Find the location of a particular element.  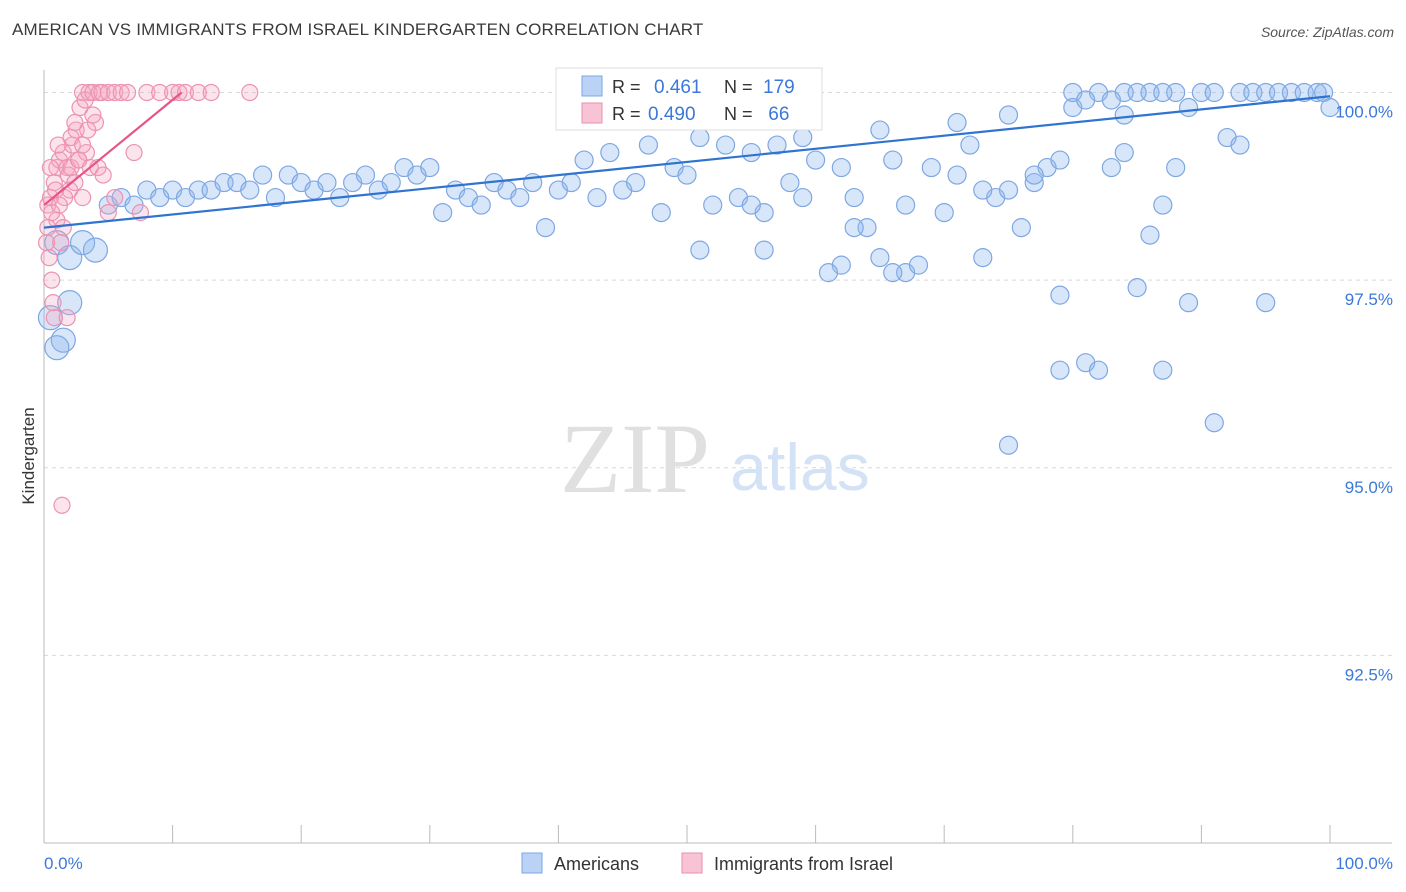

legend-swatch-israel is located at coordinates (692, 863).